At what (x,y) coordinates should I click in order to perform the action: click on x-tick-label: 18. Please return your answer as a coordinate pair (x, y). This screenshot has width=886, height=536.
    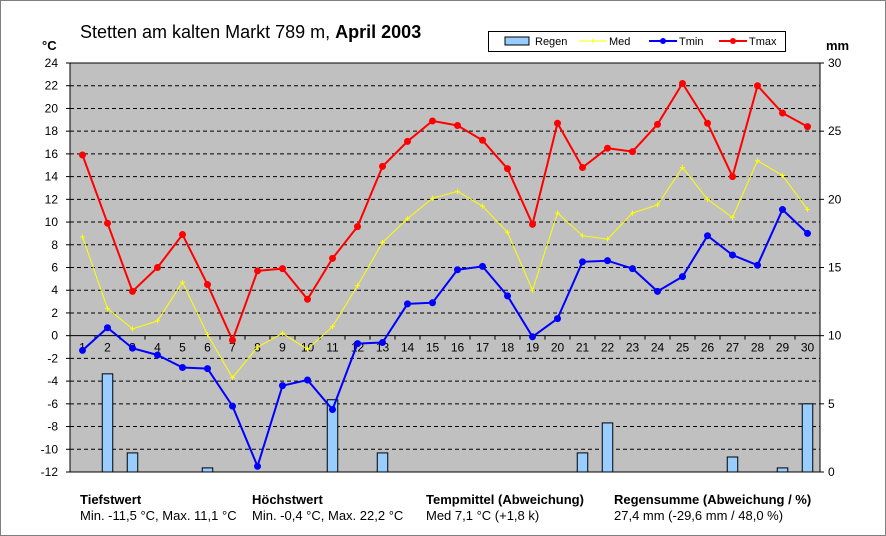
    Looking at the image, I should click on (508, 348).